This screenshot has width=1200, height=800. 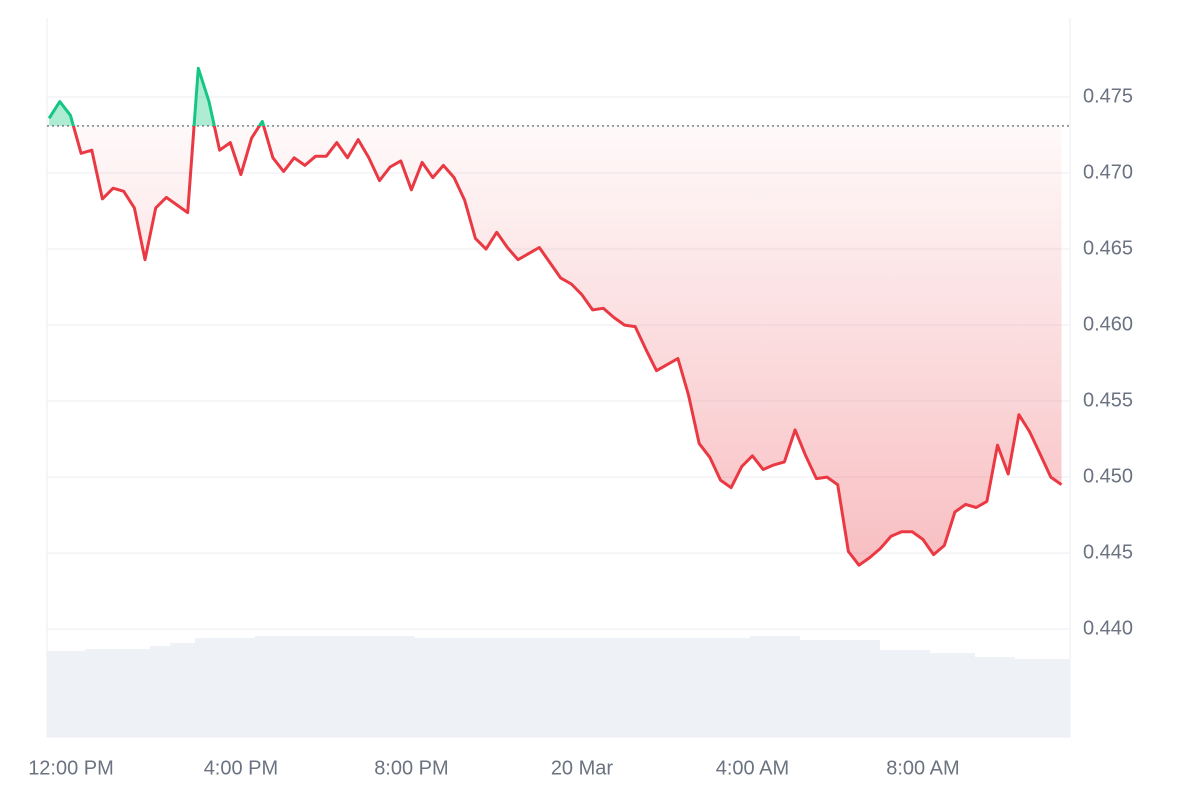 What do you see at coordinates (1108, 248) in the screenshot?
I see `y-tick-label: 0.465` at bounding box center [1108, 248].